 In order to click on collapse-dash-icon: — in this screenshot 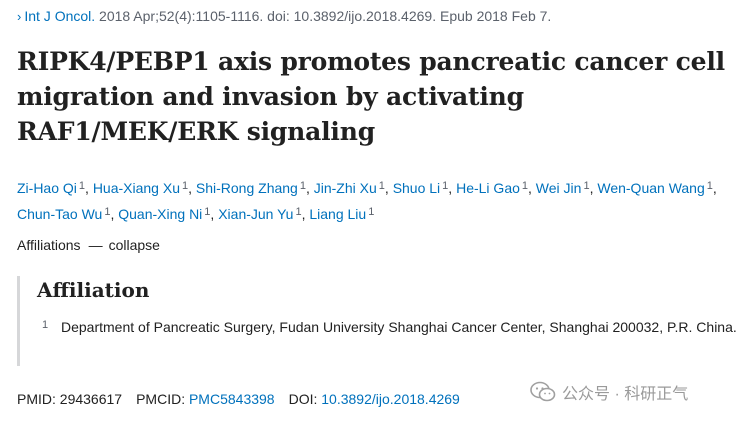, I will do `click(95, 245)`.